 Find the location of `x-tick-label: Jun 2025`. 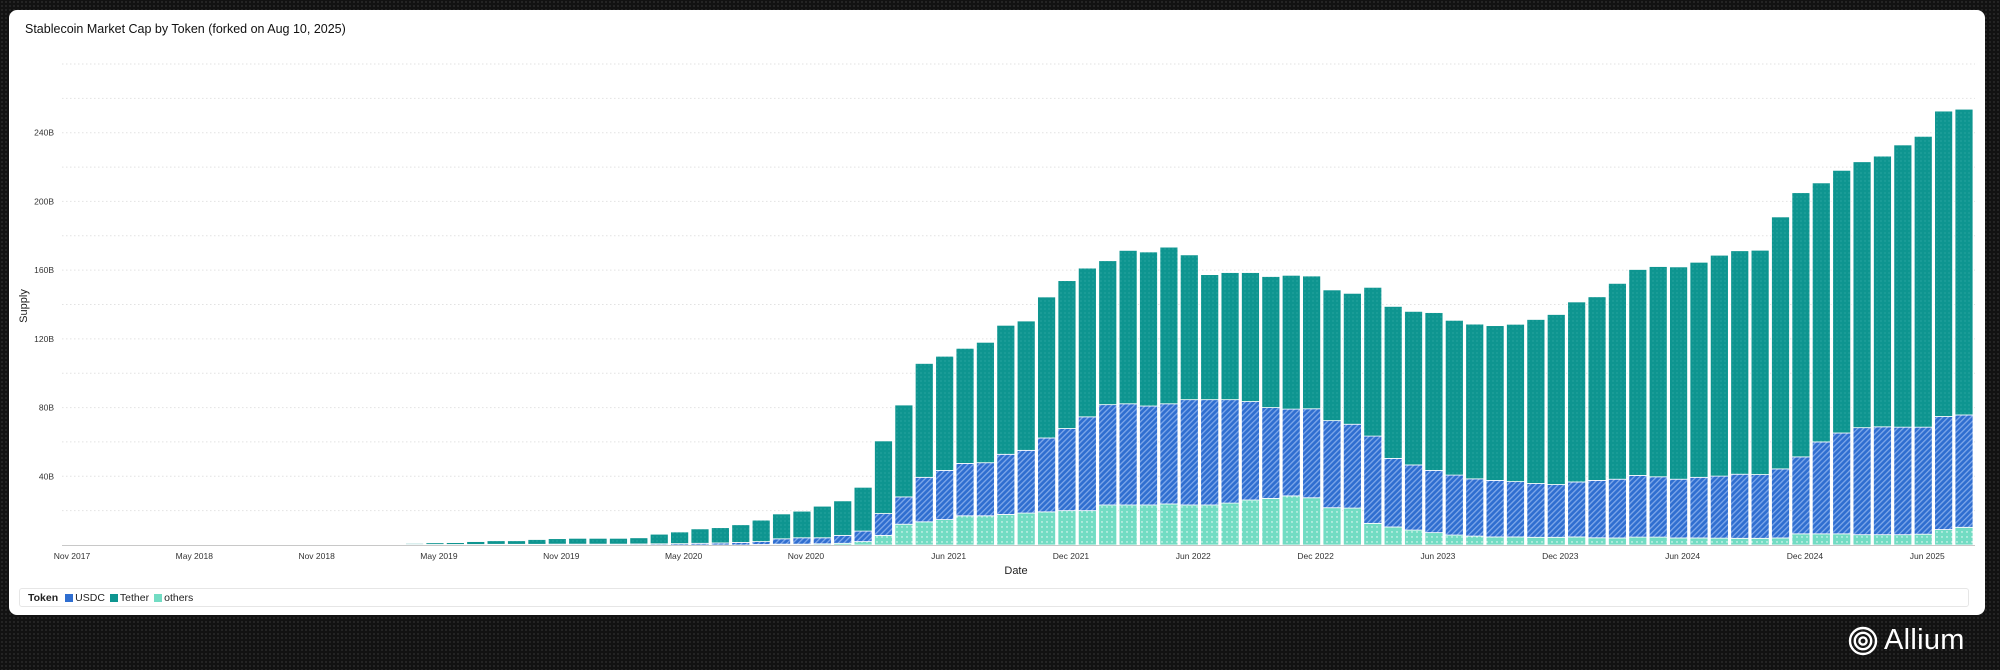

x-tick-label: Jun 2025 is located at coordinates (1927, 556).